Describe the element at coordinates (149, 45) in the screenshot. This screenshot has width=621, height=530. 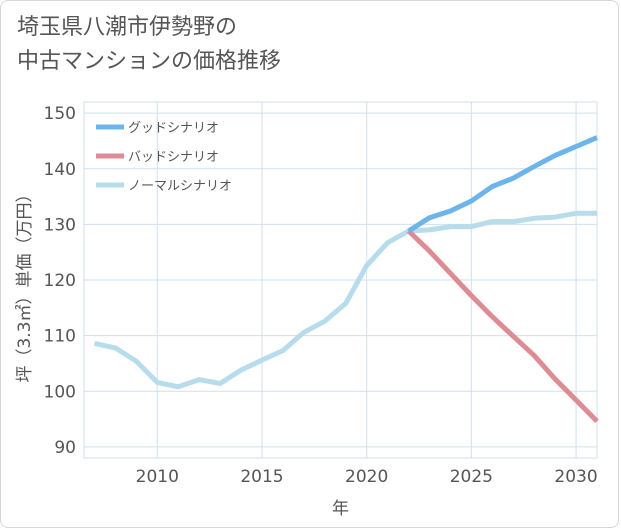
I see `chart-title: 埼玉県八潮市伊勢野の 中古マンションの価格推移` at that location.